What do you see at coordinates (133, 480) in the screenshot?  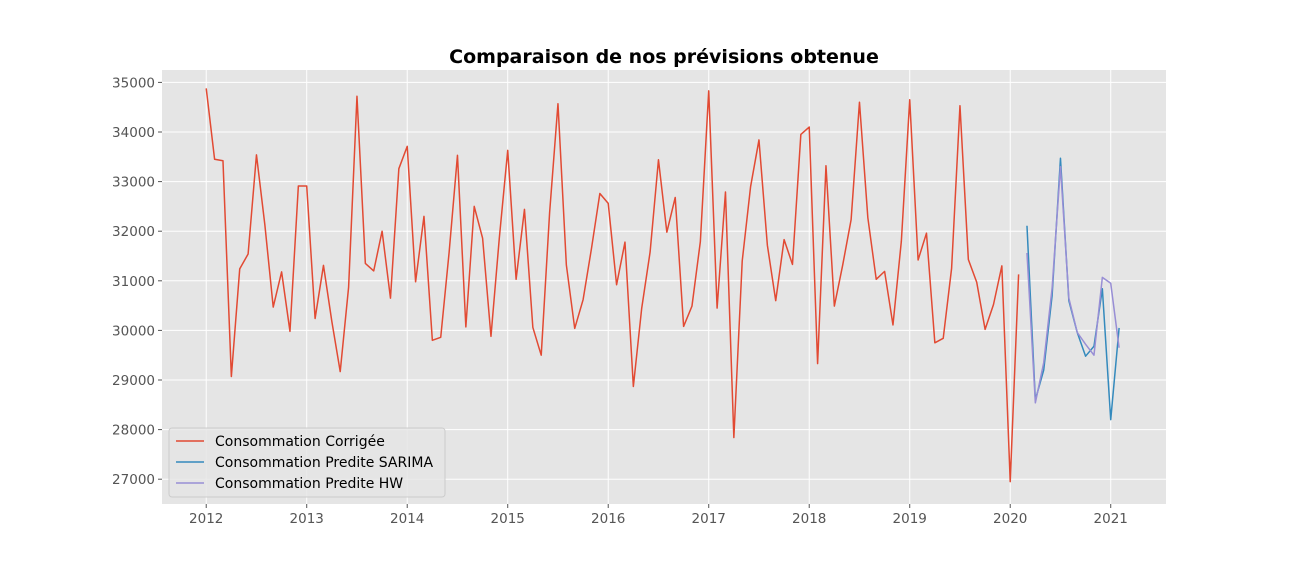 I see `y-tick-label: 27000` at bounding box center [133, 480].